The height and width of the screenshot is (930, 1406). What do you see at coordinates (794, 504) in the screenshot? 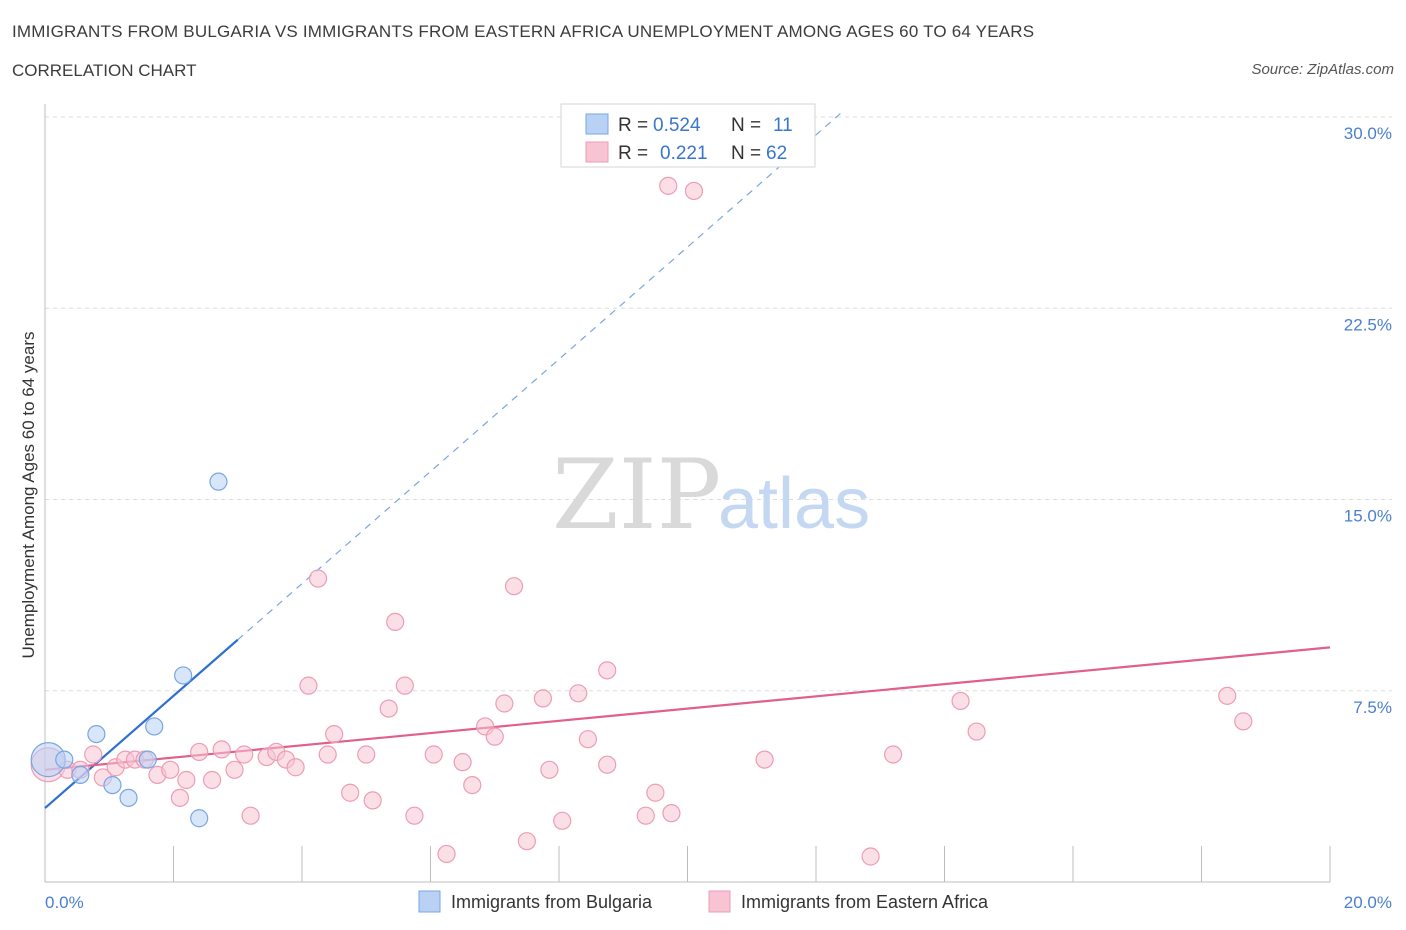
I see `watermark-atlas: atlas` at bounding box center [794, 504].